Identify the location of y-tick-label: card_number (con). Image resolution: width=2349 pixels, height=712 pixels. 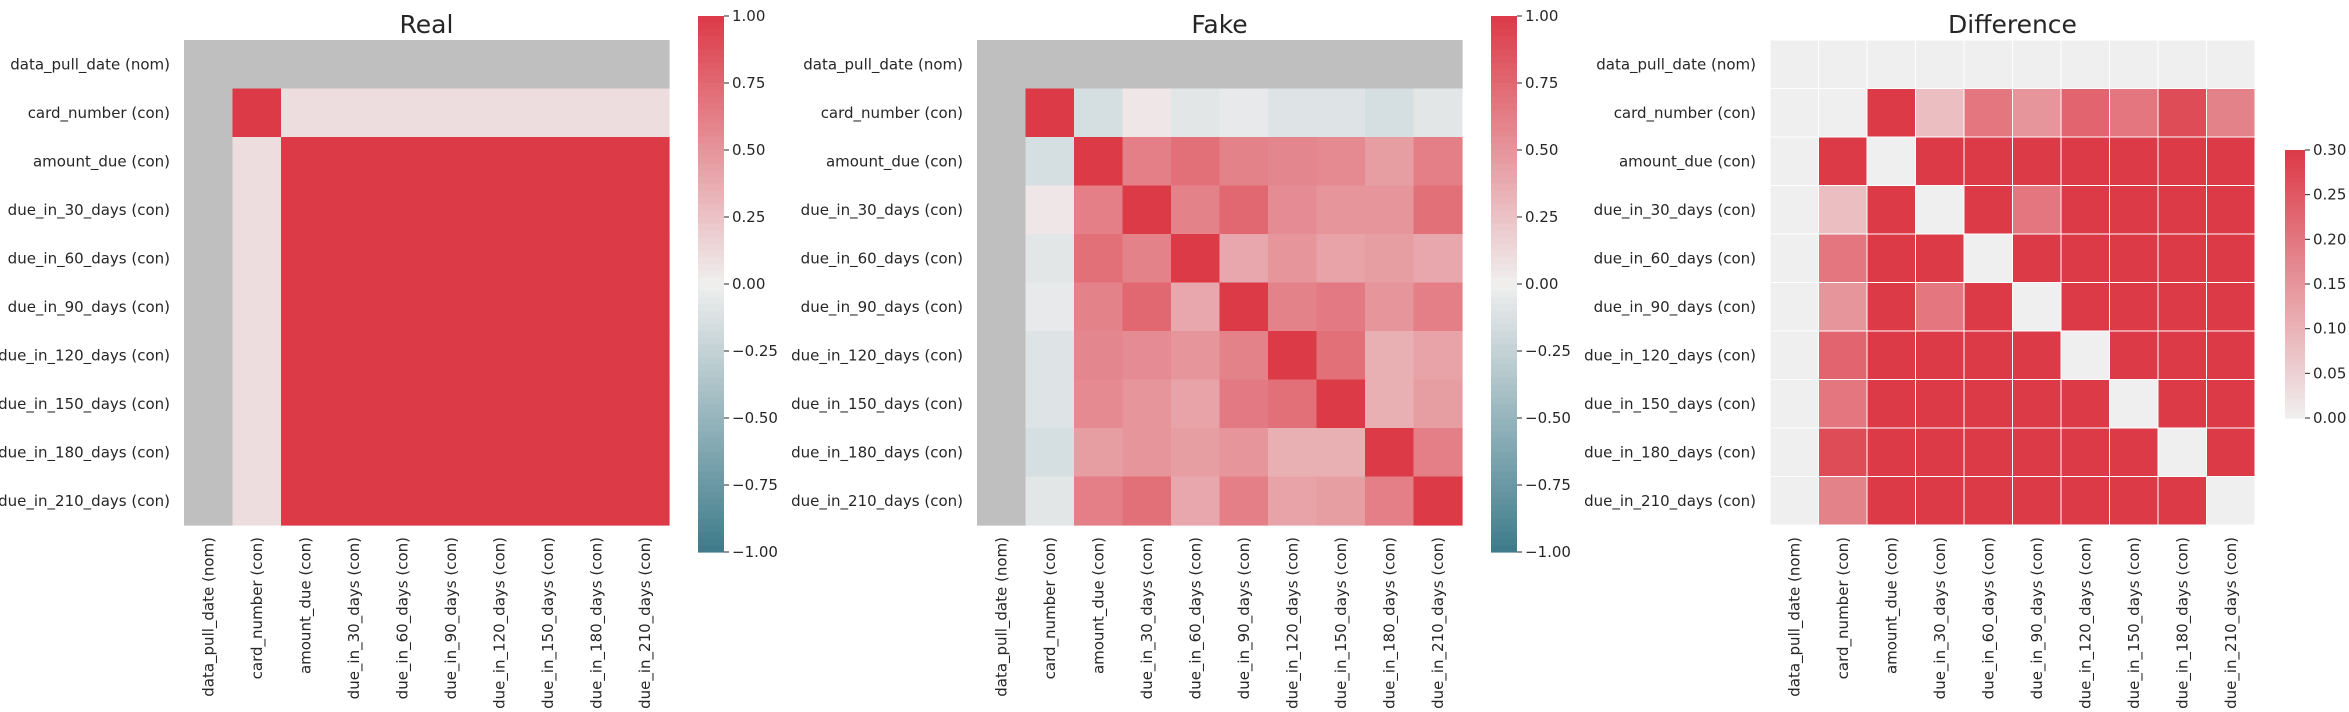
(1685, 113).